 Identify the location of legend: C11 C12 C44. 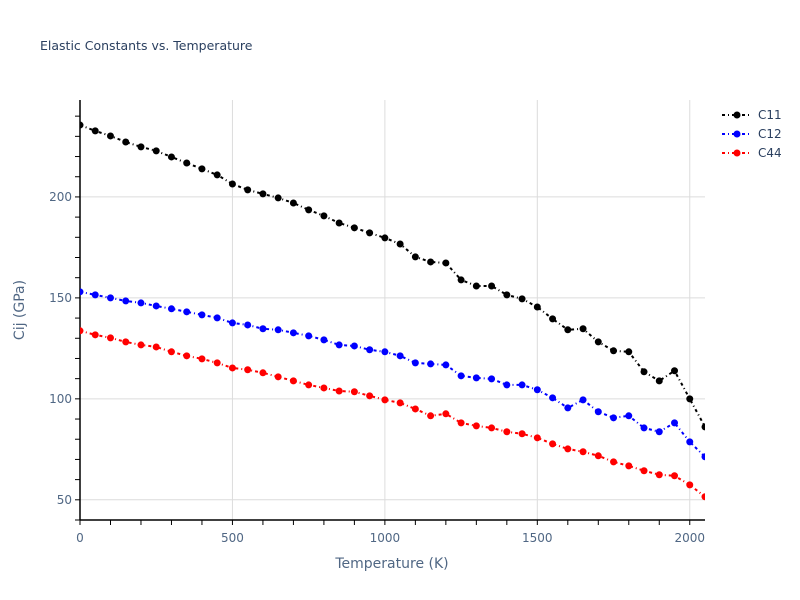
(752, 134).